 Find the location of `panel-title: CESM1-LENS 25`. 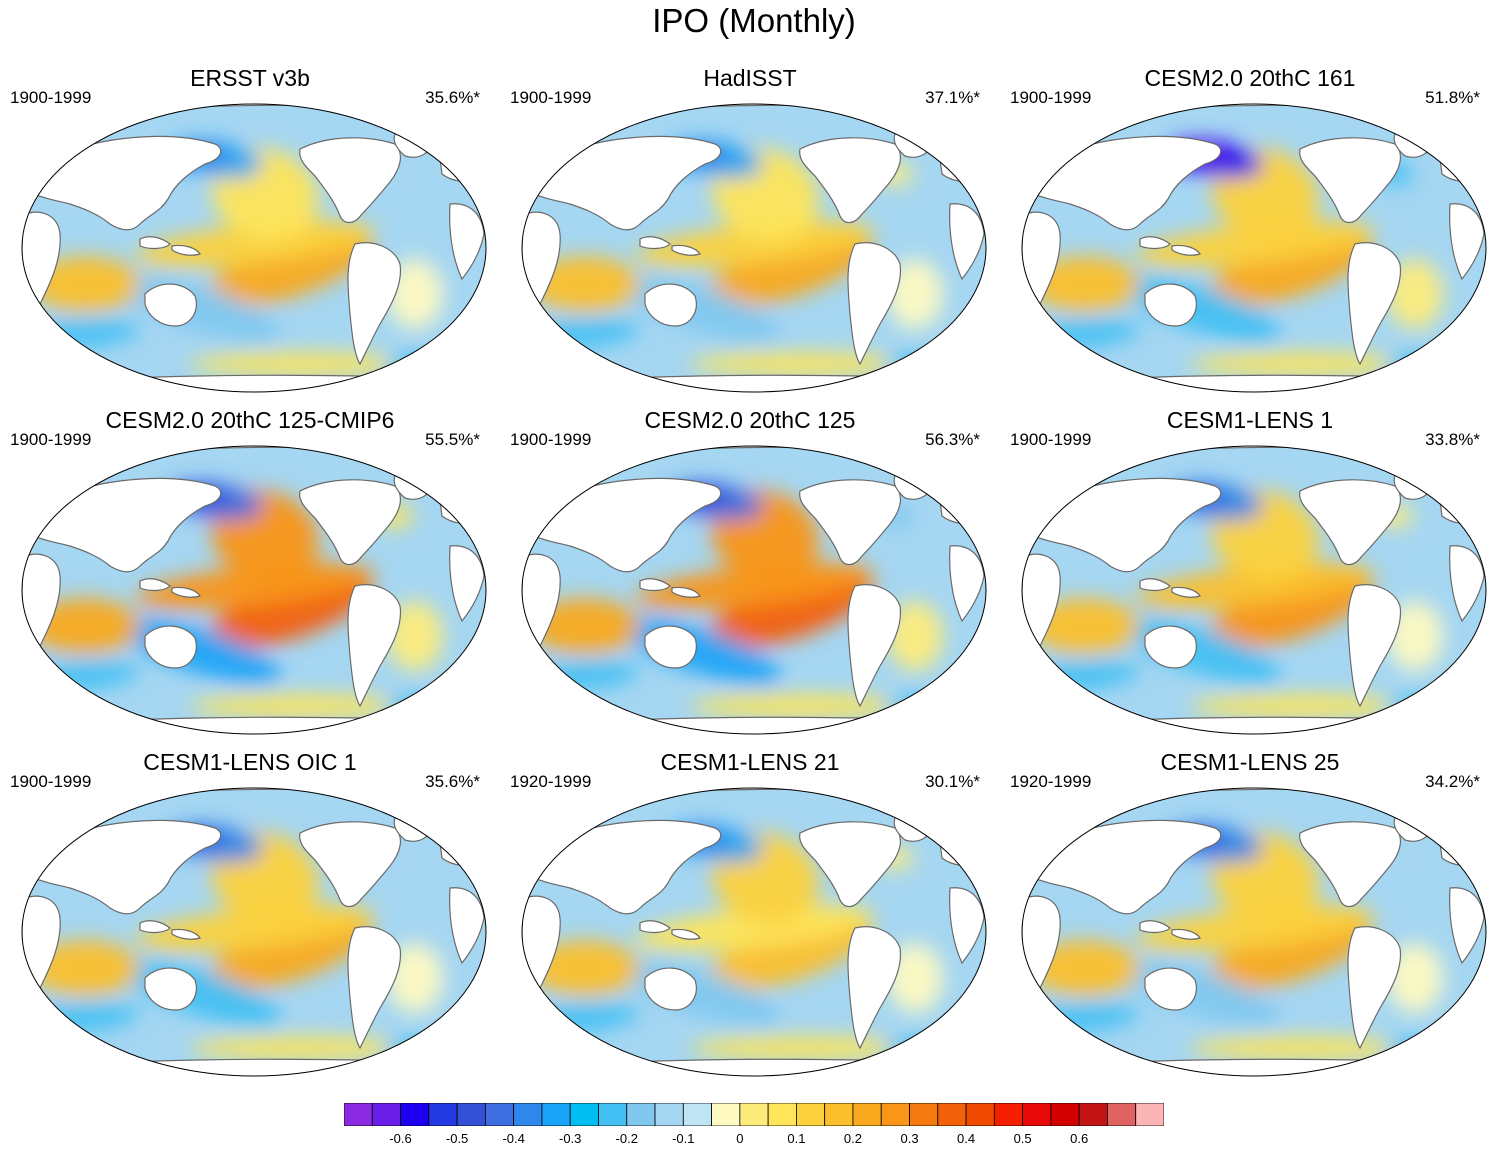

panel-title: CESM1-LENS 25 is located at coordinates (1250, 762).